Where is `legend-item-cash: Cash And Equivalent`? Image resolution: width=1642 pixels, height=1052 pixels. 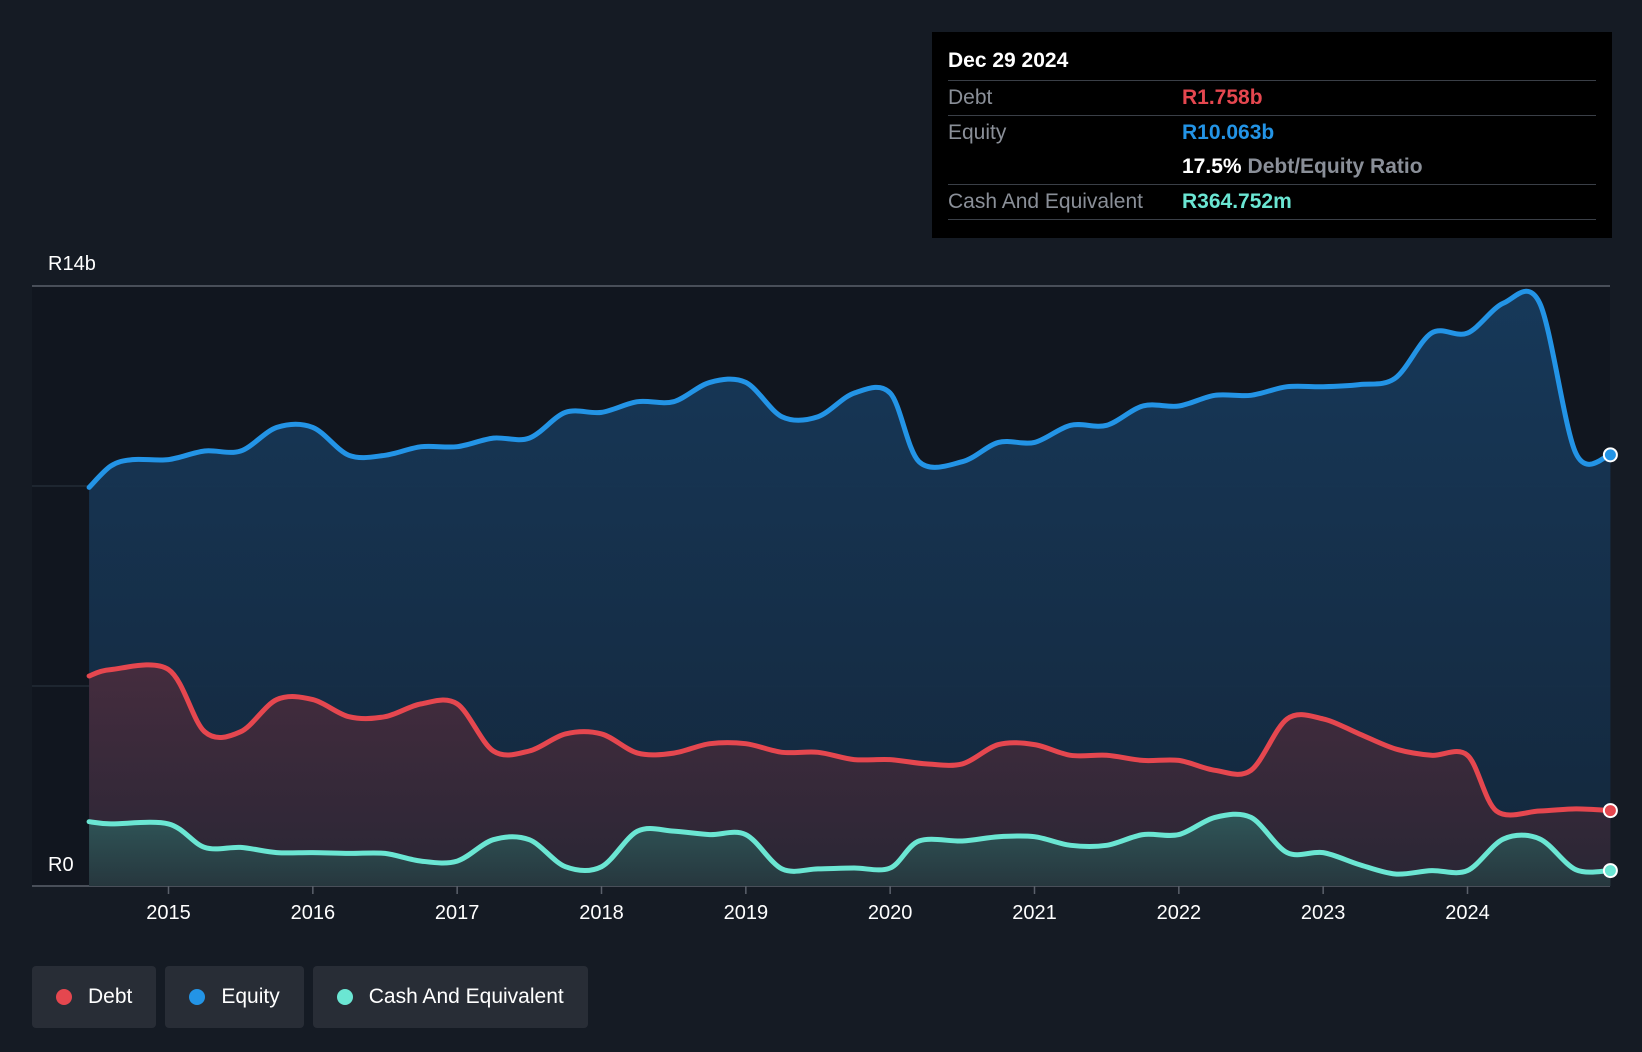
legend-item-cash: Cash And Equivalent is located at coordinates (450, 997).